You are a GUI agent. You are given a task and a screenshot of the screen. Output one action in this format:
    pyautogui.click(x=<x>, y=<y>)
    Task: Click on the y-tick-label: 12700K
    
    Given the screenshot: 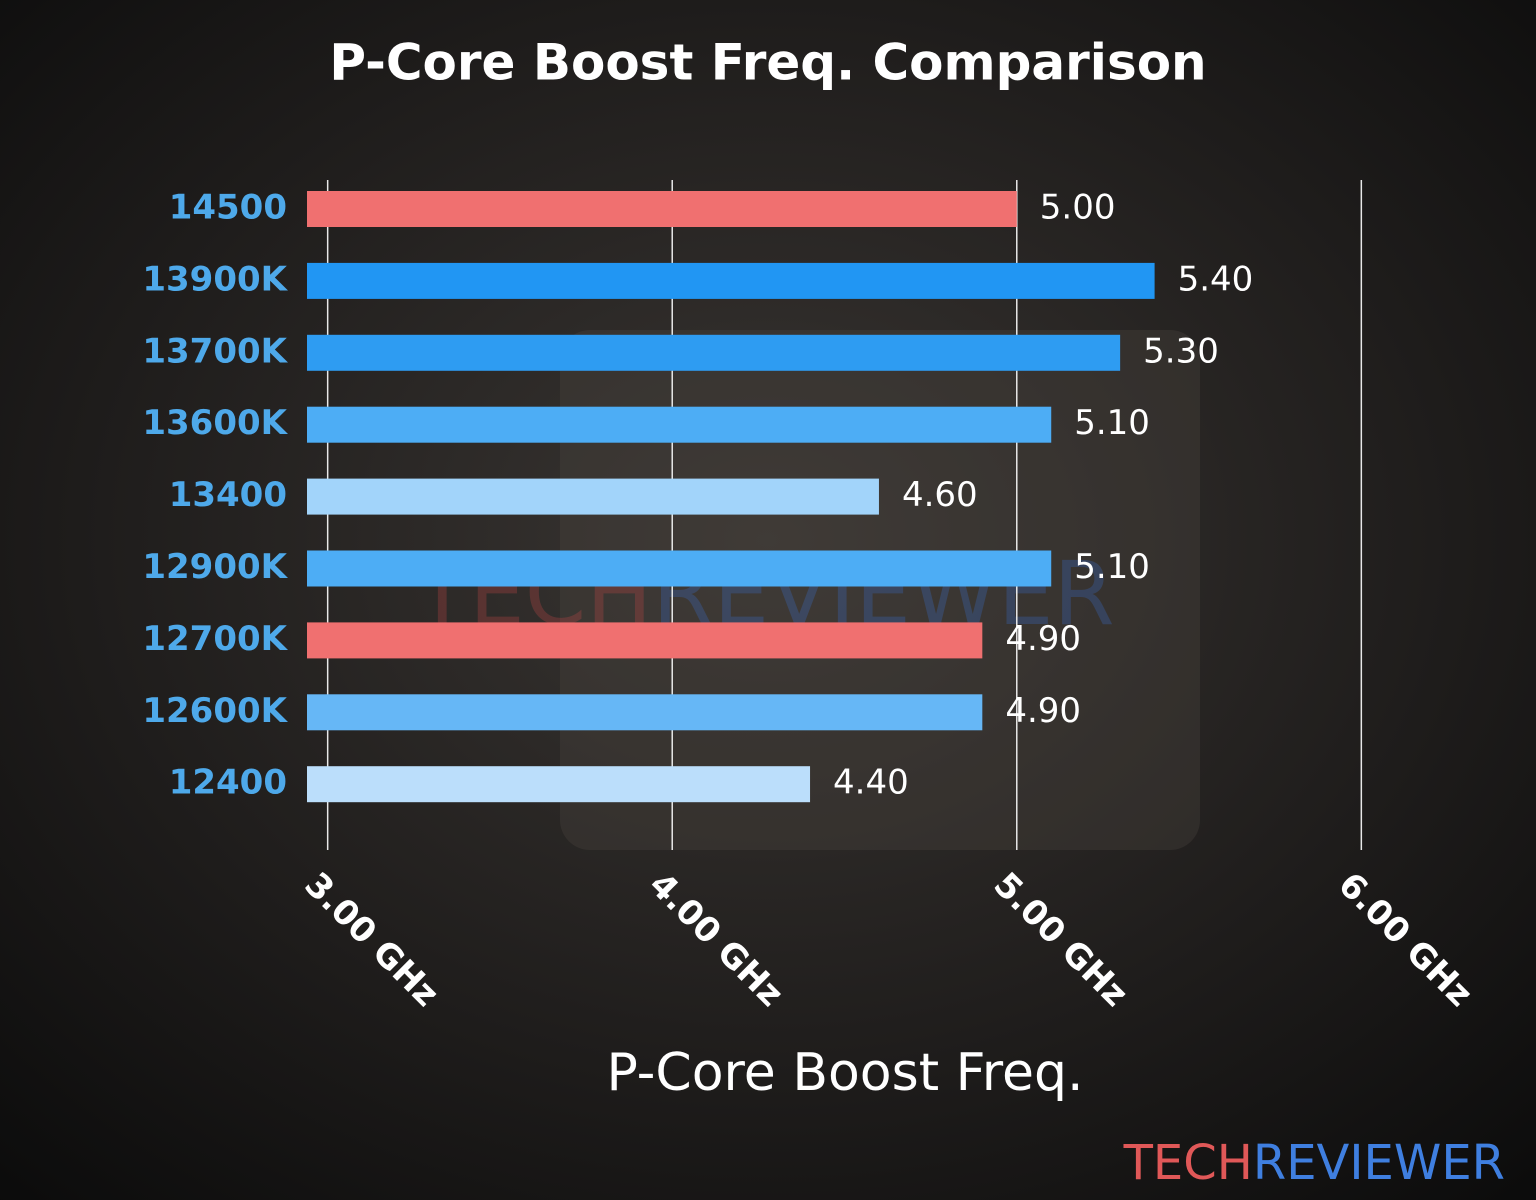 What is the action you would take?
    pyautogui.click(x=215, y=639)
    